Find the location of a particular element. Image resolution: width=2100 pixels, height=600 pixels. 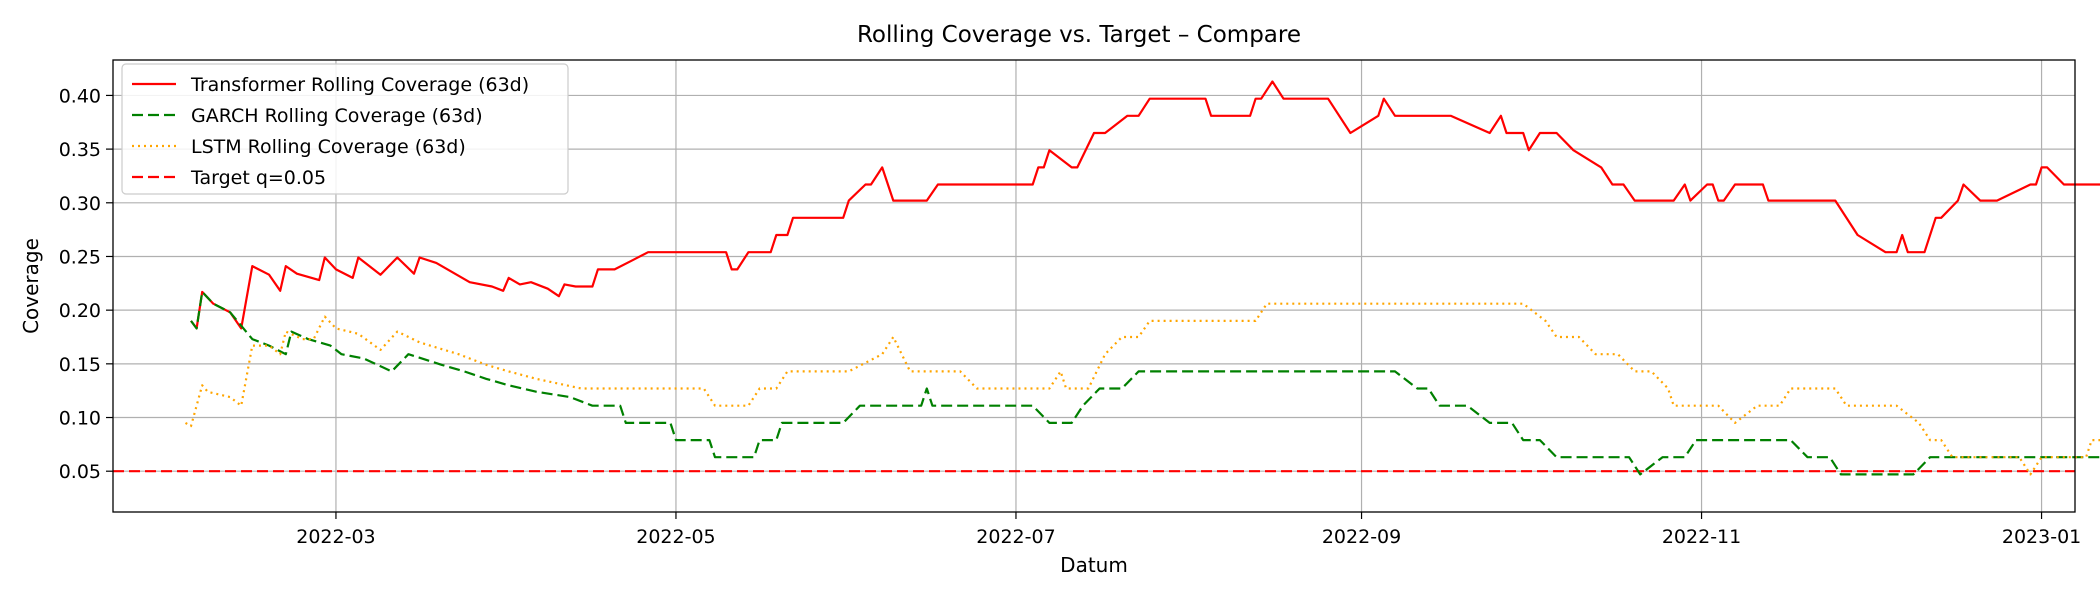

legend-label: Transformer Rolling Coverage (63d) is located at coordinates (359, 85).